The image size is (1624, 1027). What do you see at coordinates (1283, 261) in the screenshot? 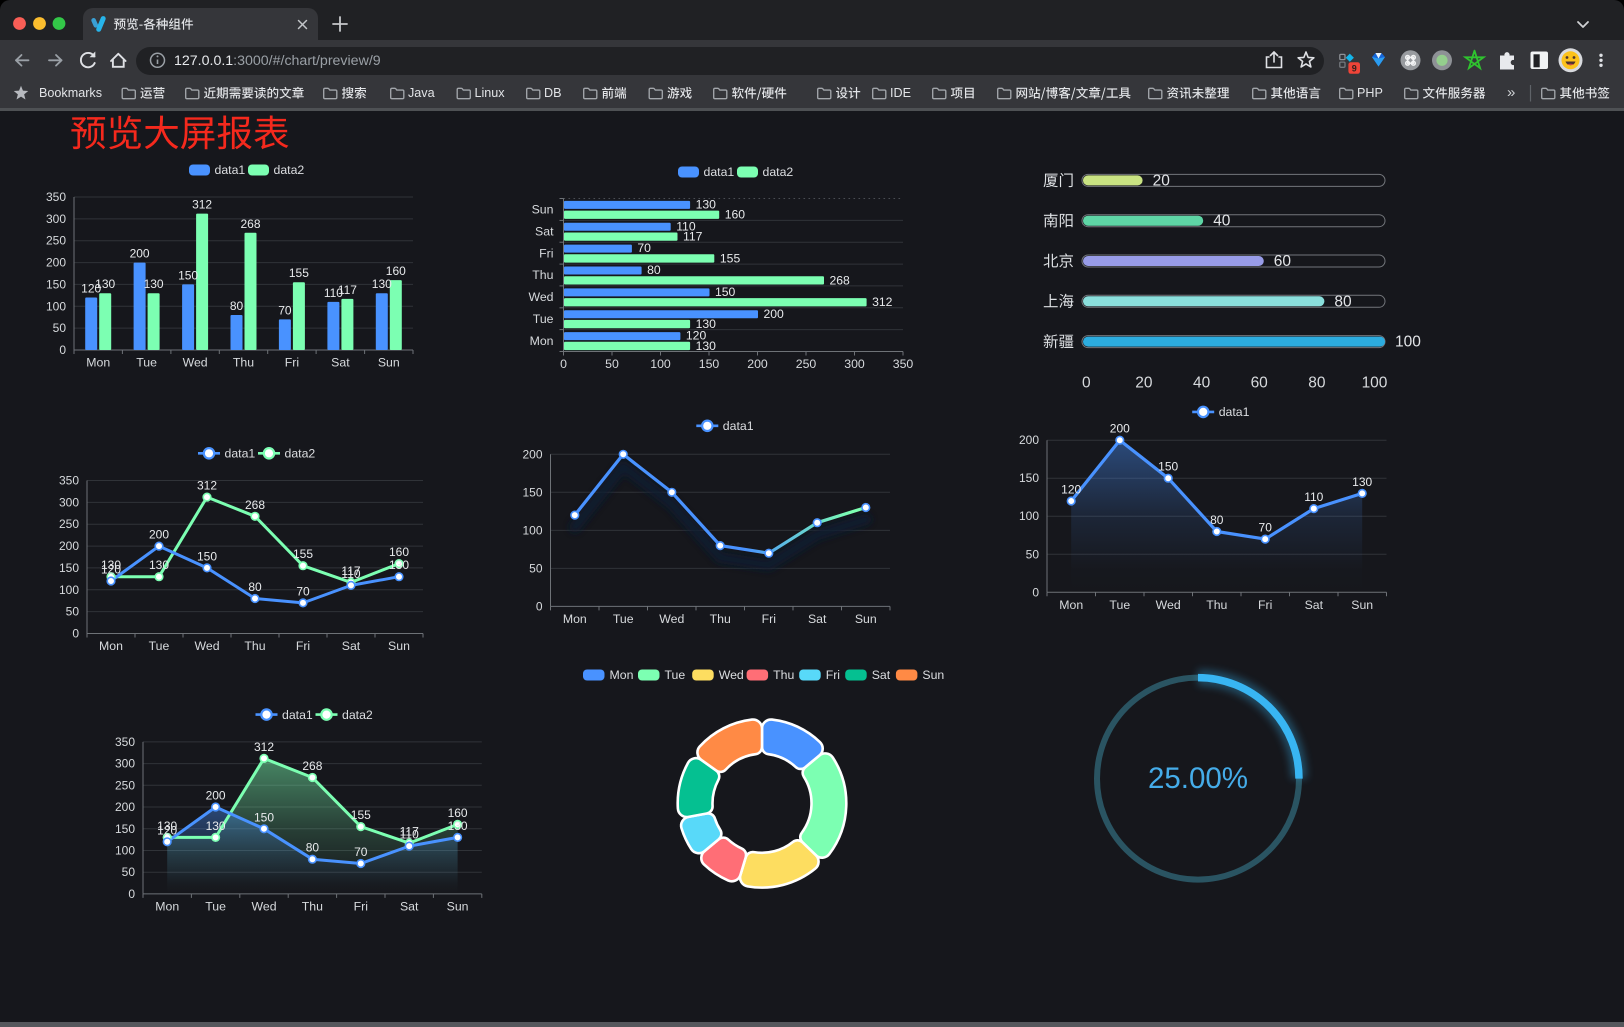
I see `svg-text: 60` at bounding box center [1283, 261].